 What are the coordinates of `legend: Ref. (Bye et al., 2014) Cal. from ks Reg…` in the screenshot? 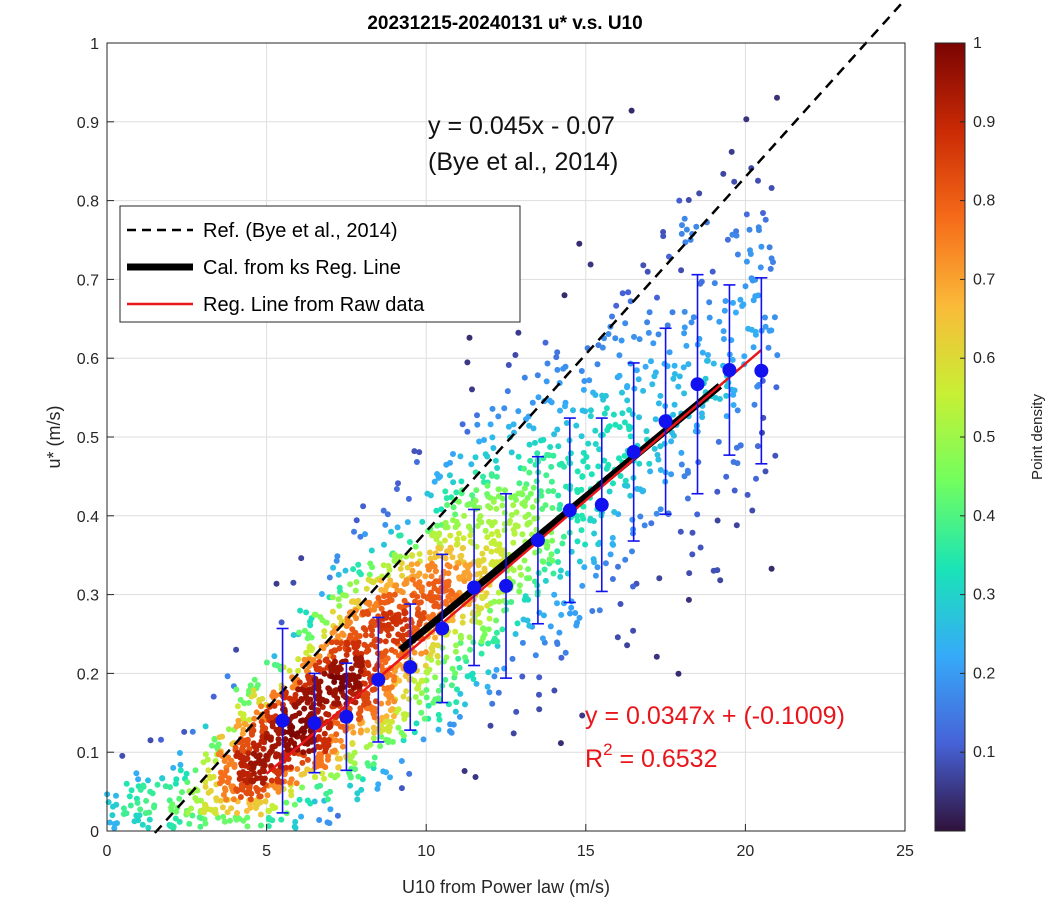 It's located at (320, 264).